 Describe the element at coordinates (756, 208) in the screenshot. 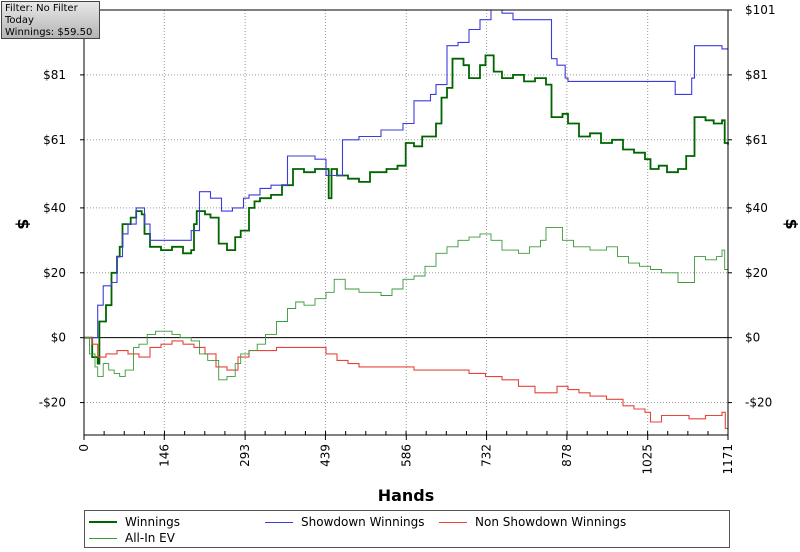

I see `y-tick-label-right: $40` at that location.